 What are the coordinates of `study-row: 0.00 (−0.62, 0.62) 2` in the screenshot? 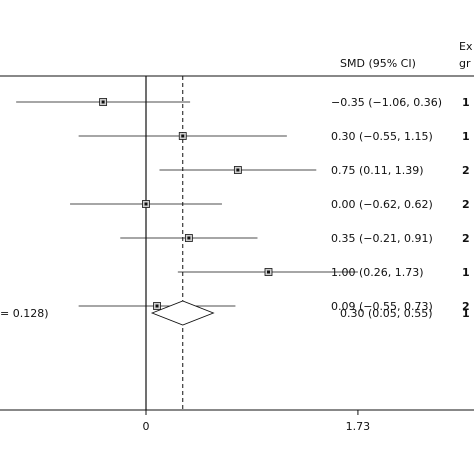 It's located at (270, 204).